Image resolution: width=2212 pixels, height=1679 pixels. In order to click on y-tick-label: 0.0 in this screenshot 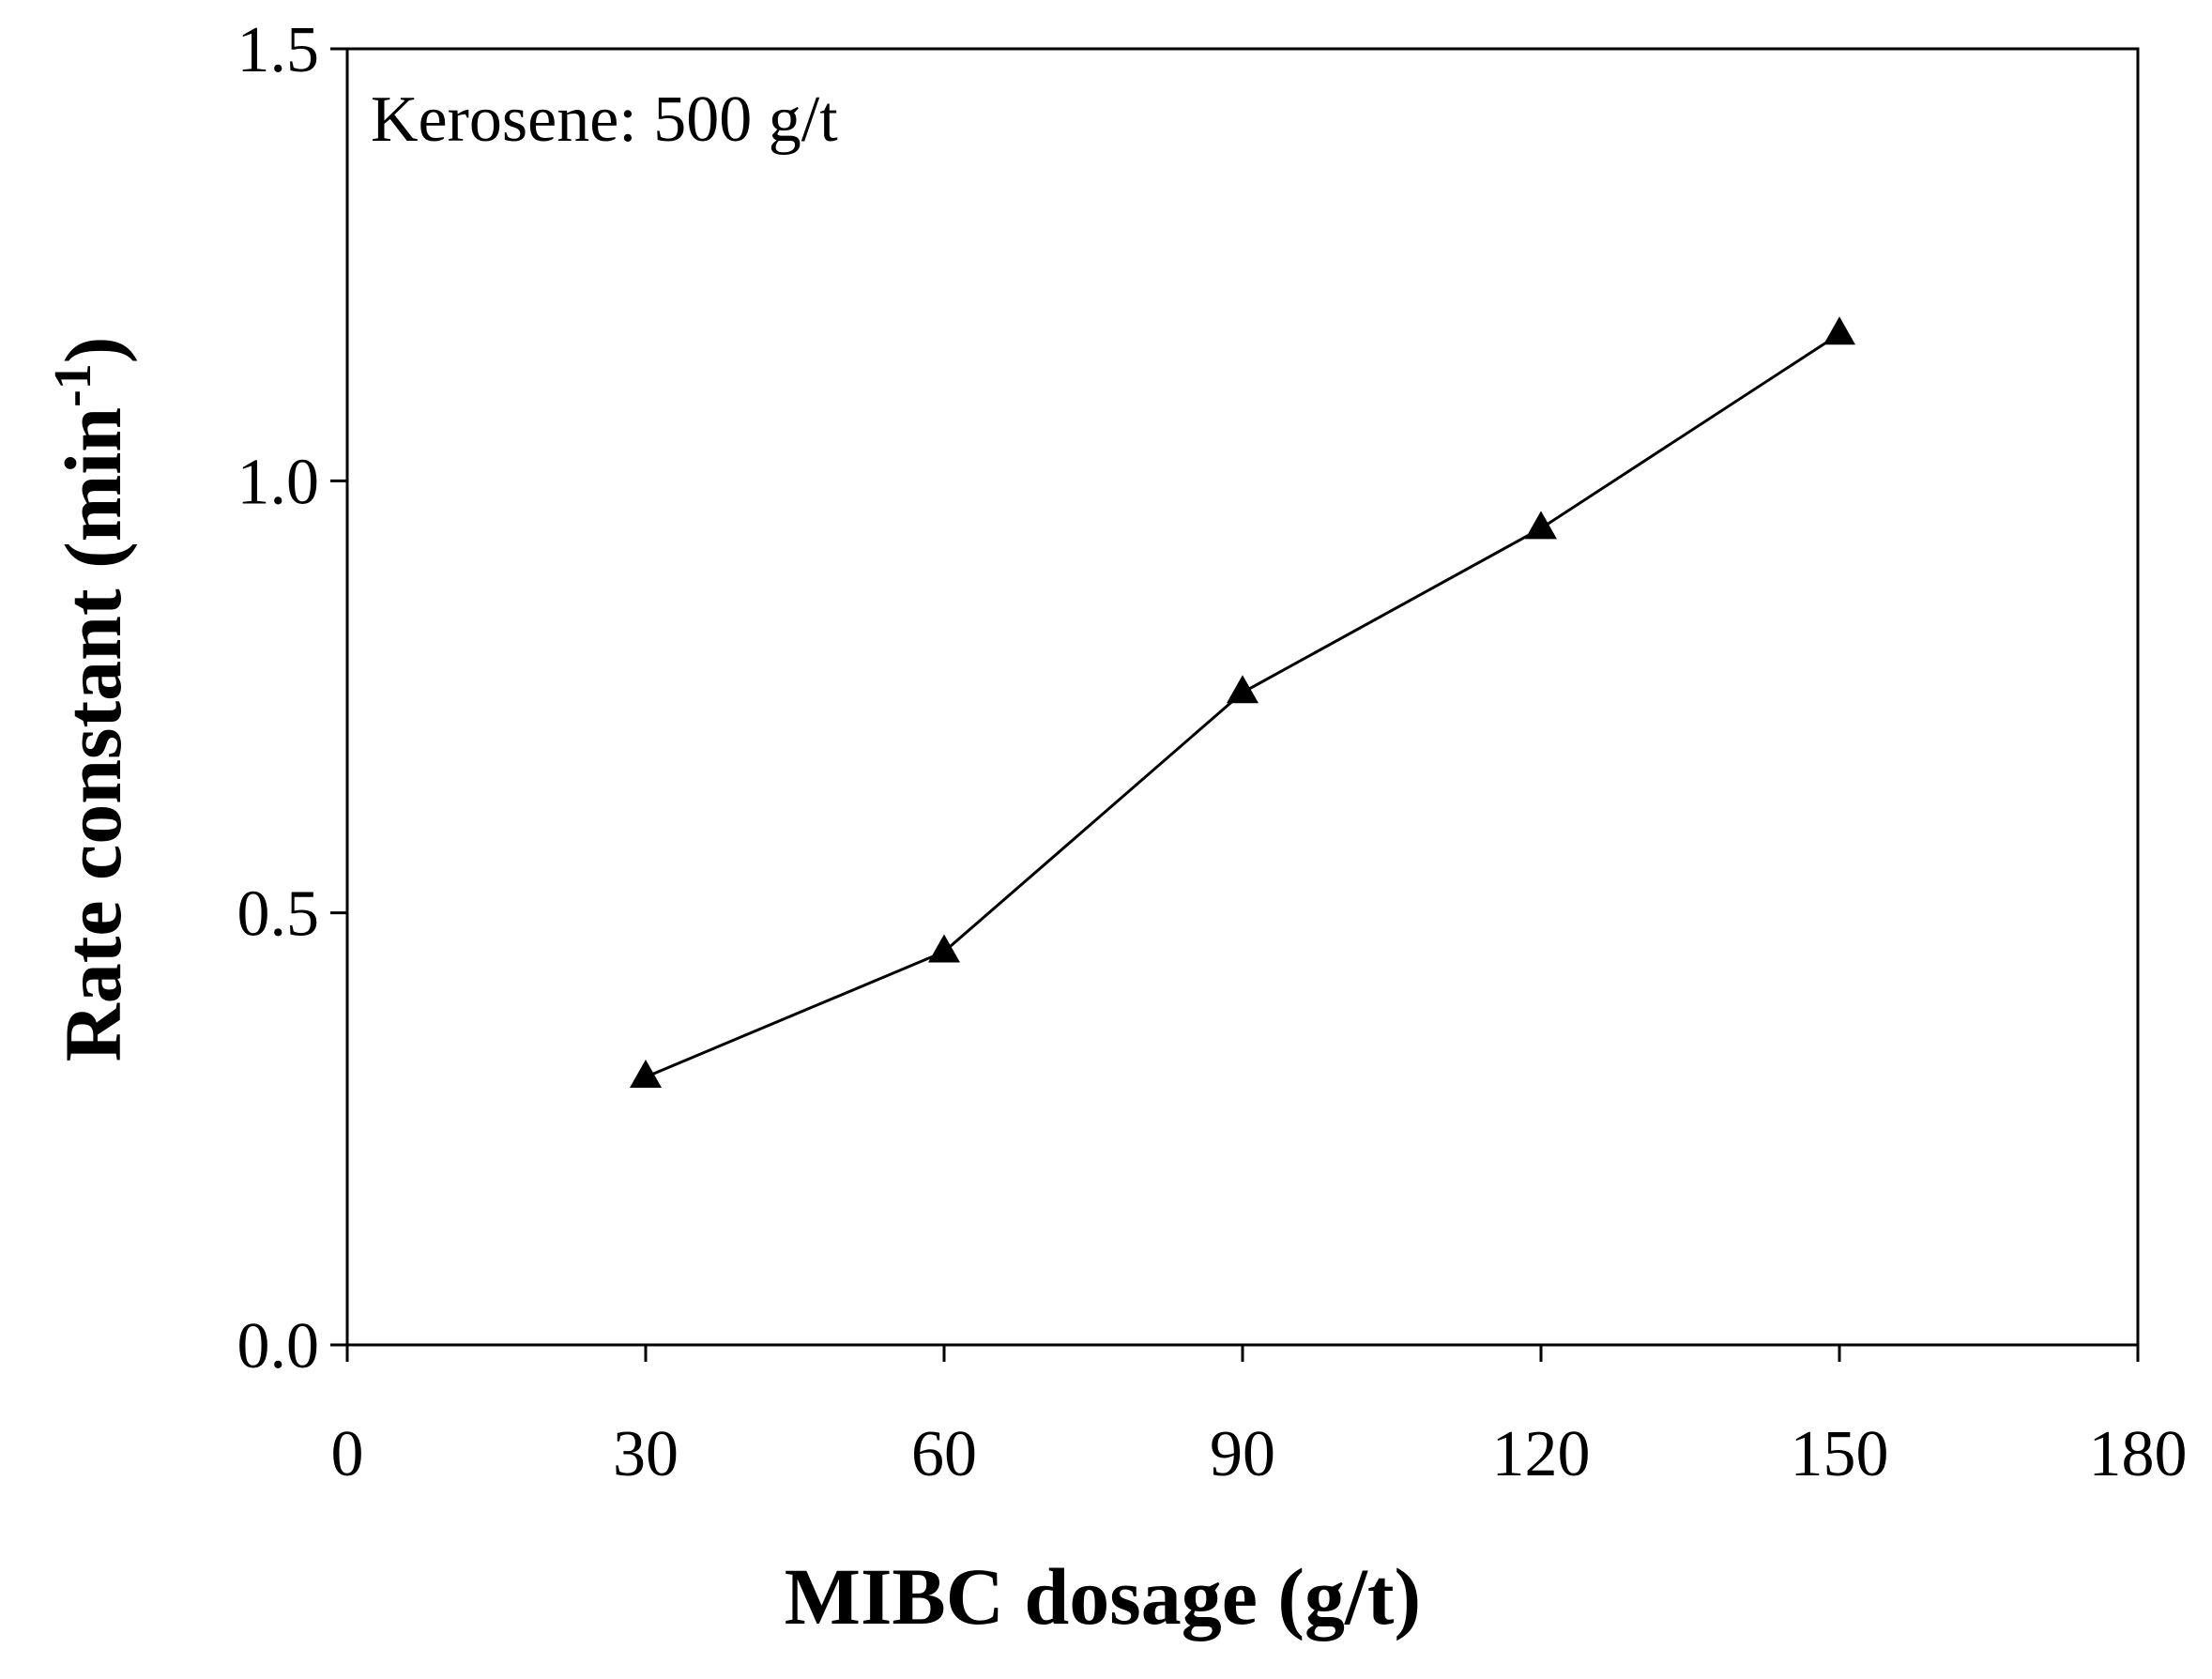, I will do `click(278, 1346)`.